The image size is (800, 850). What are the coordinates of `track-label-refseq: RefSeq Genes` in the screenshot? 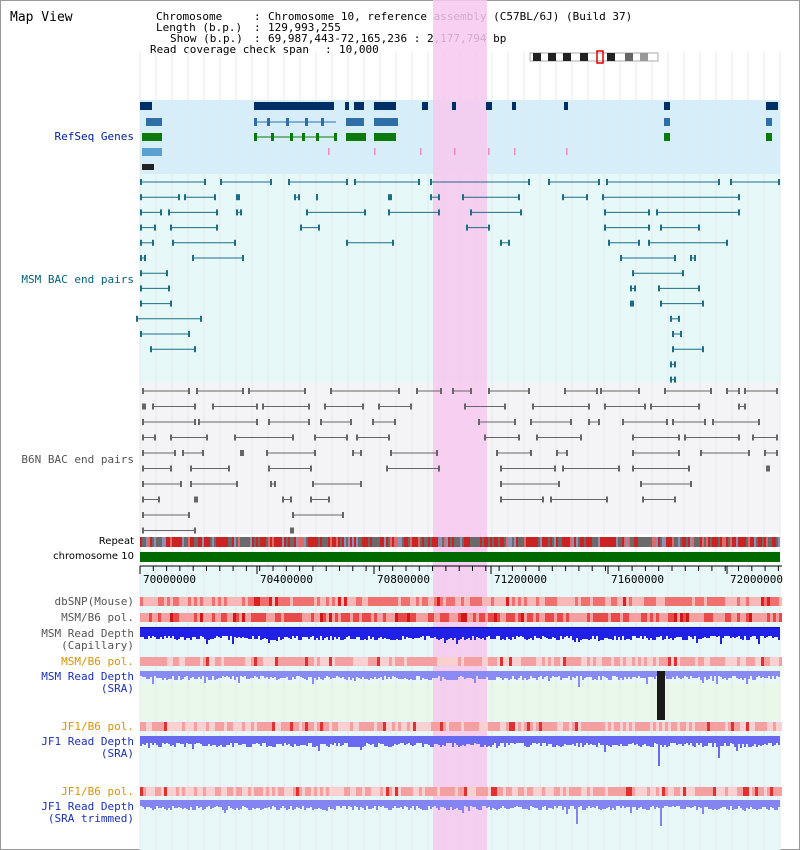 It's located at (94, 136).